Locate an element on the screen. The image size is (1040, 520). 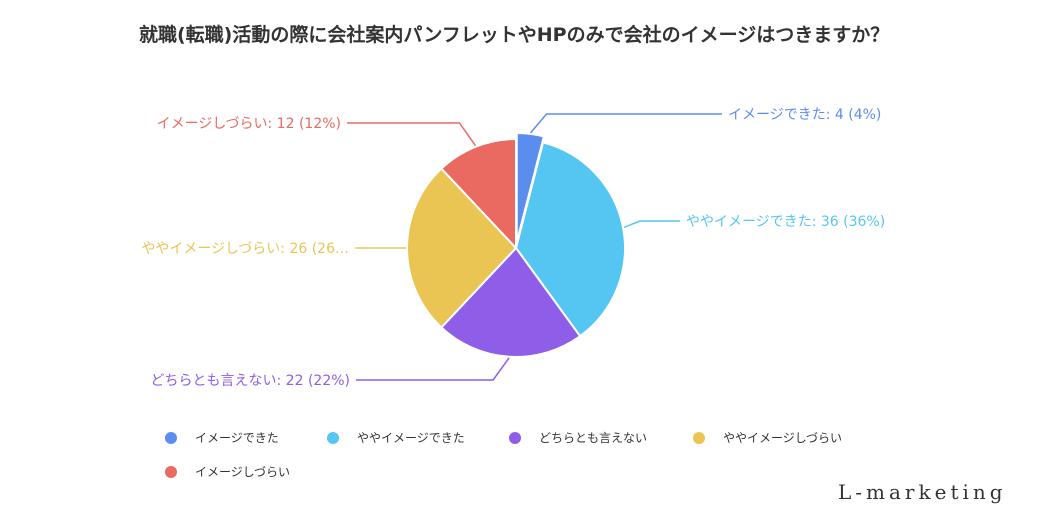
pie-slice-somewhat-imageable is located at coordinates (570, 239).